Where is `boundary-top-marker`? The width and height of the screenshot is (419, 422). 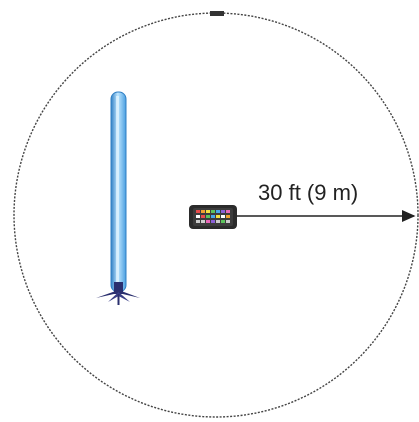
boundary-top-marker is located at coordinates (217, 13).